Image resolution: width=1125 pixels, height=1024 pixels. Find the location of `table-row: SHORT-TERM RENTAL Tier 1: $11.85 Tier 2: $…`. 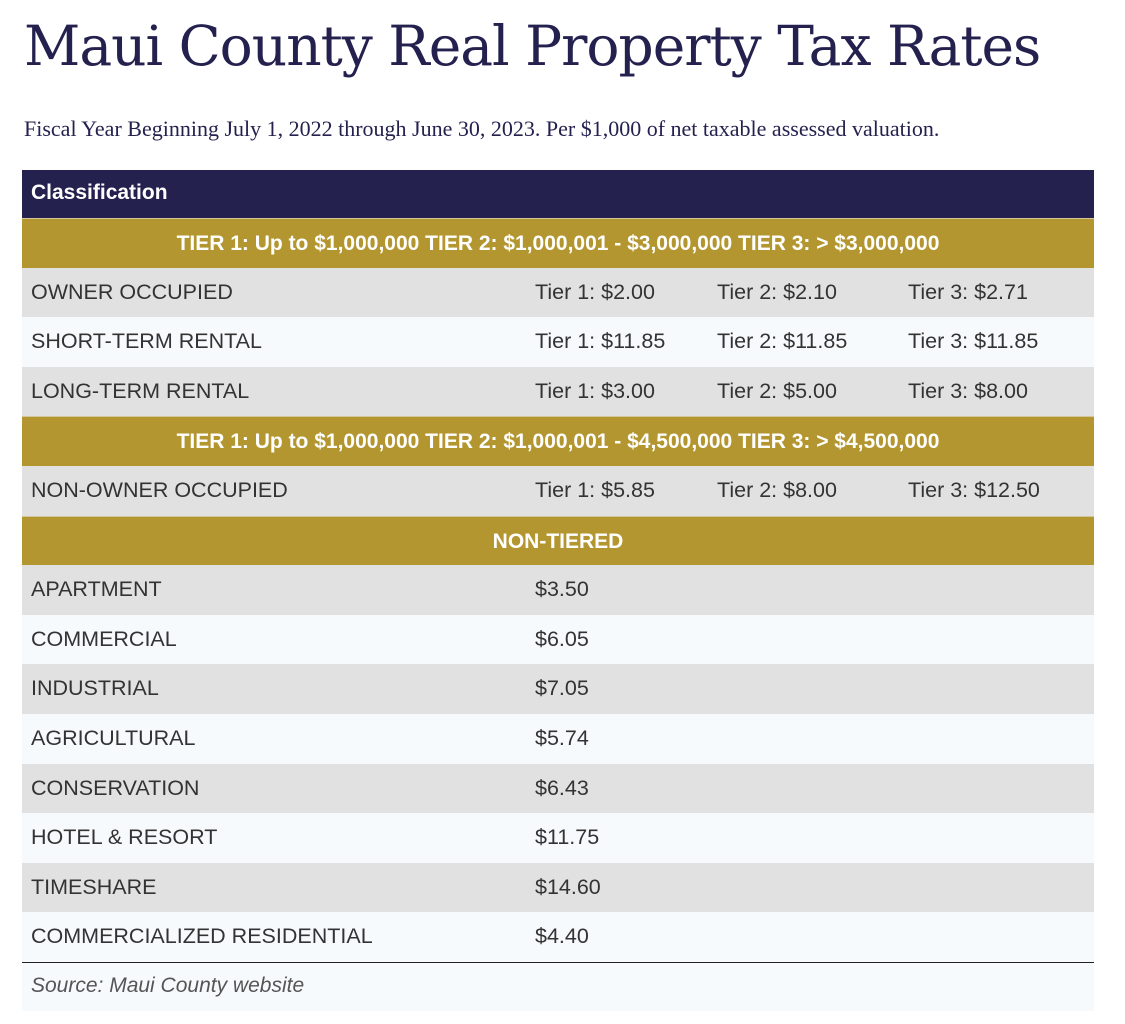

table-row: SHORT-TERM RENTAL Tier 1: $11.85 Tier 2: $… is located at coordinates (558, 342).